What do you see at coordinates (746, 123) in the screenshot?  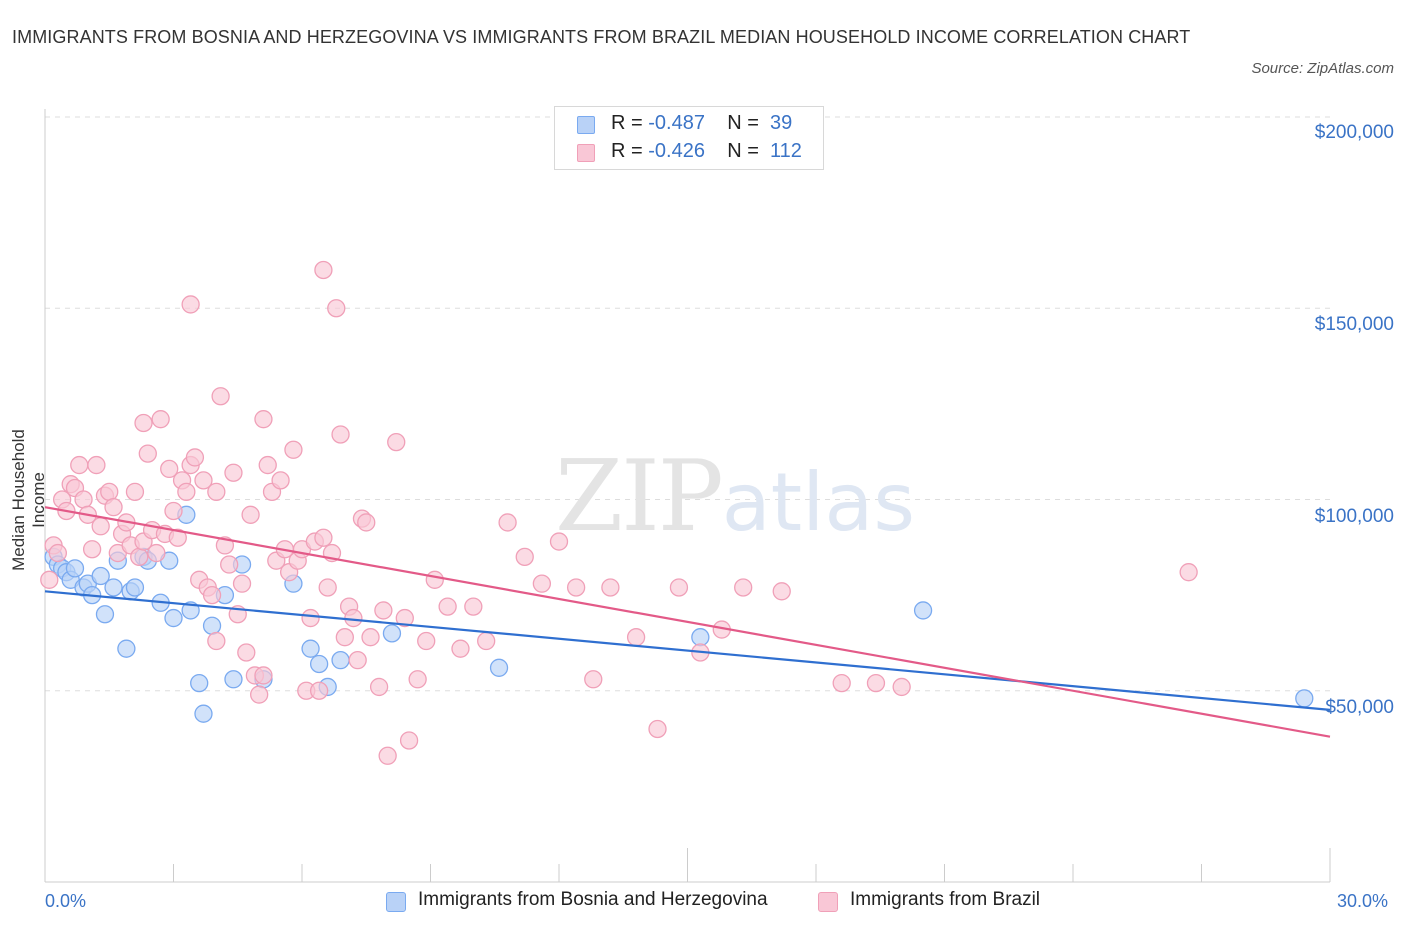 I see `bosnia-n-label: N =` at bounding box center [746, 123].